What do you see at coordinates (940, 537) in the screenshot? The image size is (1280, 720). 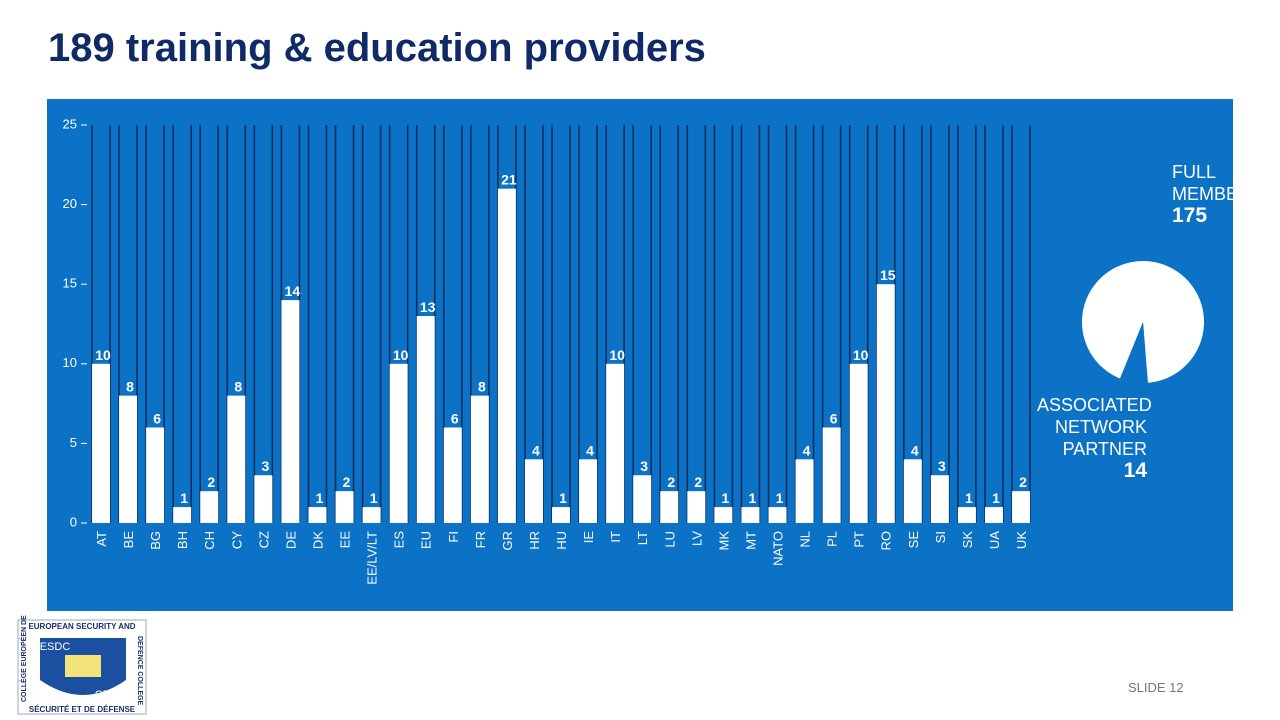 I see `x-tick-label: SI` at bounding box center [940, 537].